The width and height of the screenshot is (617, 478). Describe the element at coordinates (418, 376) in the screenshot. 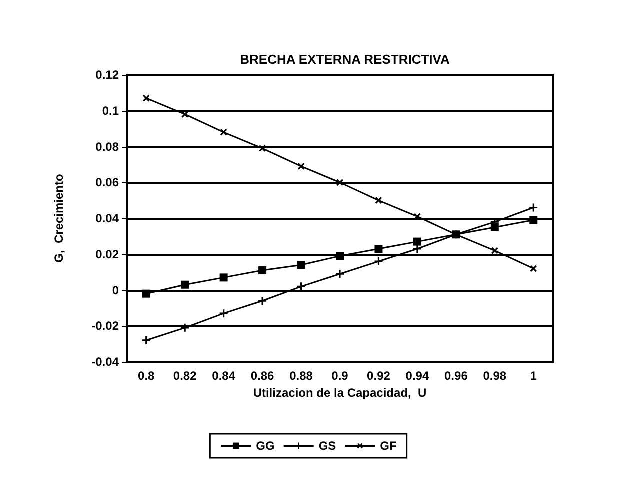

I see `x-tick-label: 0.94` at that location.